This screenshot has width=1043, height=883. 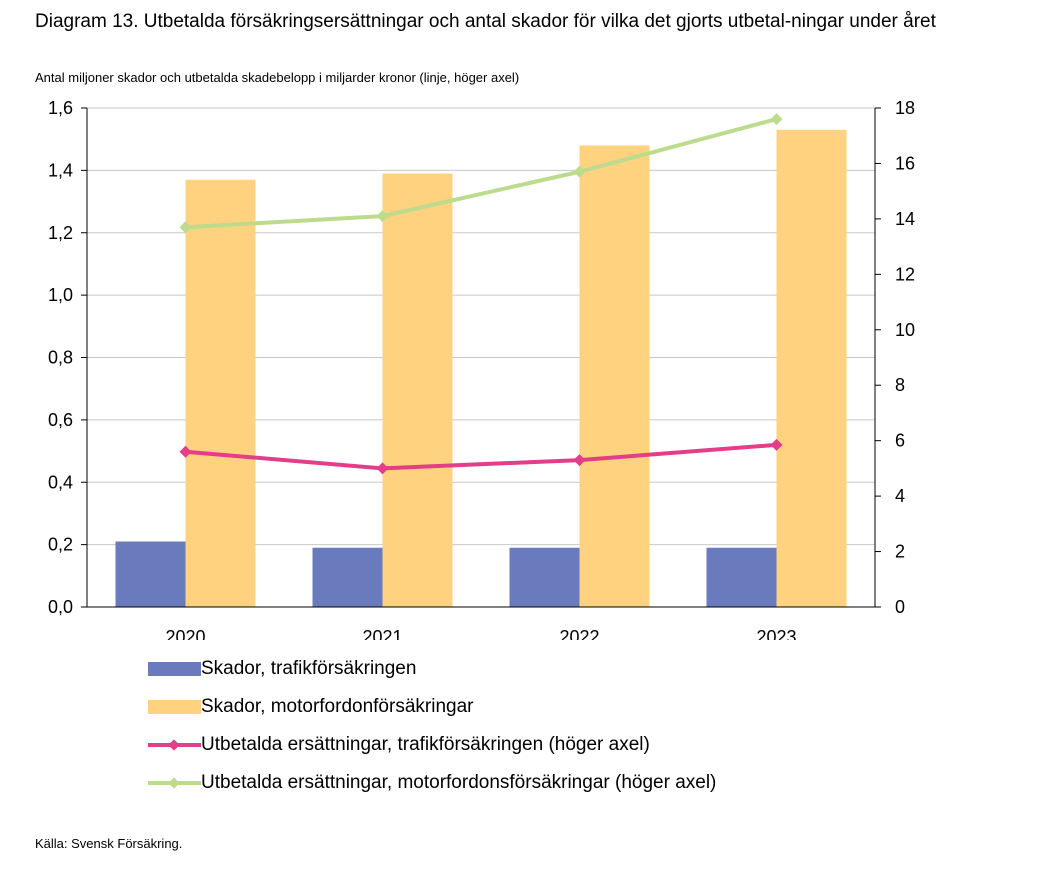 What do you see at coordinates (432, 669) in the screenshot?
I see `legend-item-trafik-skador: Skador, trafikförsäkringen` at bounding box center [432, 669].